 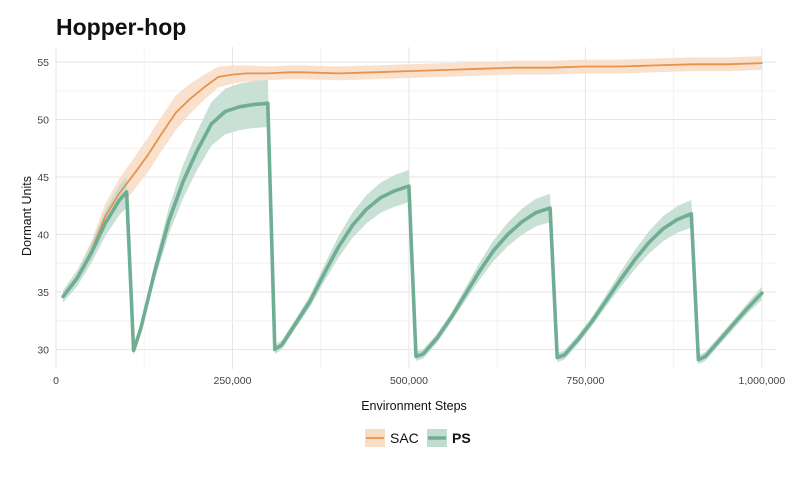 What do you see at coordinates (461, 438) in the screenshot?
I see `legend-label-ps: PS` at bounding box center [461, 438].